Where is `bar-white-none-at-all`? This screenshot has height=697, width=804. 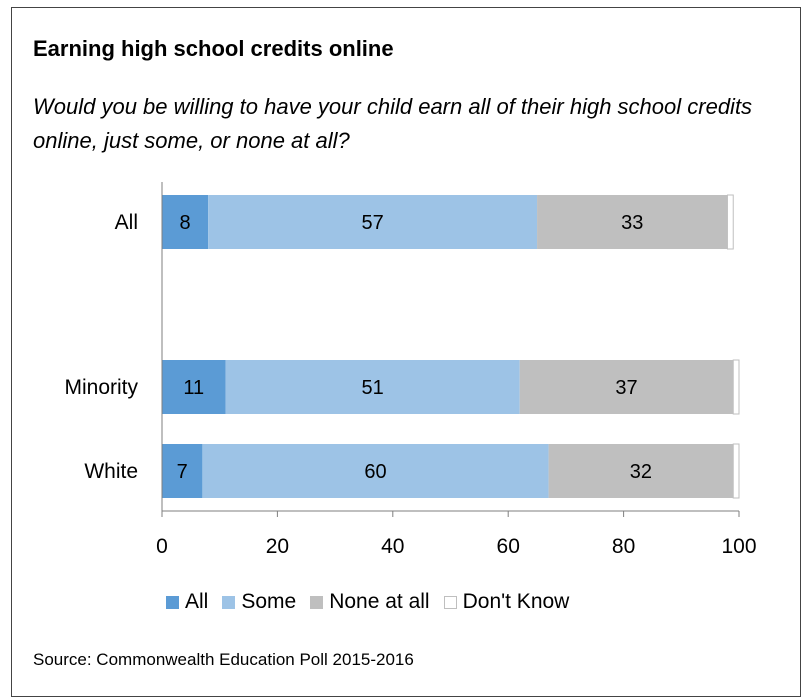 bar-white-none-at-all is located at coordinates (641, 471).